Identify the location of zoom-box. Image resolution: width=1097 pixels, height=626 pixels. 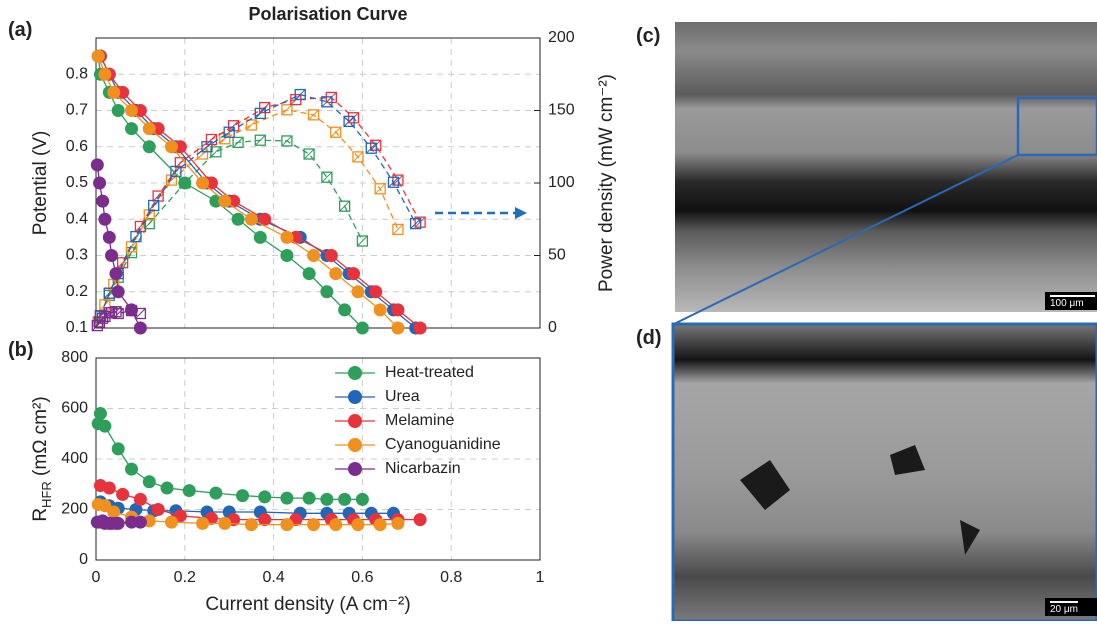
(1056, 126).